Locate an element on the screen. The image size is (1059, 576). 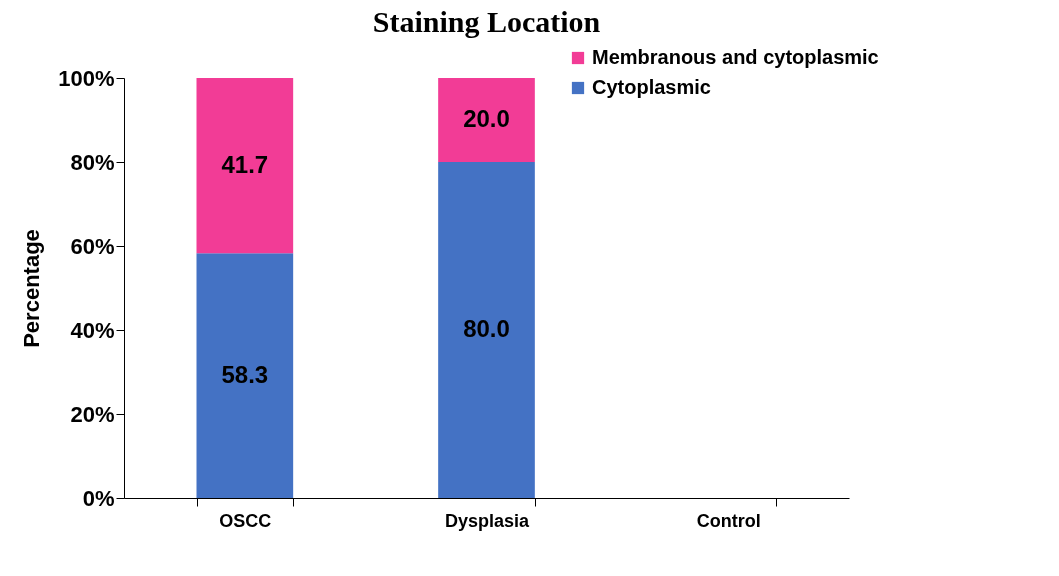
y-tick-label: 60% is located at coordinates (92, 246).